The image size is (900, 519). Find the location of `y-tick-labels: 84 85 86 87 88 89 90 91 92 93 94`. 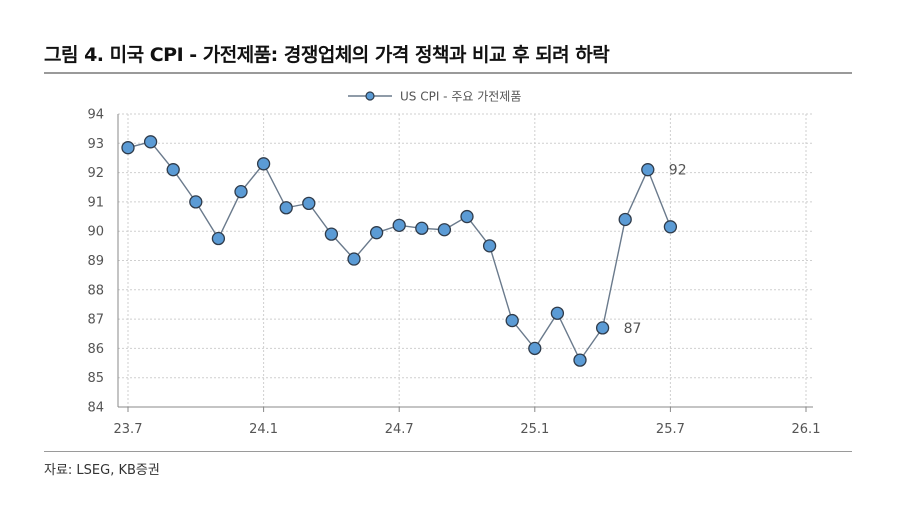

y-tick-labels: 84 85 86 87 88 89 90 91 92 93 94 is located at coordinates (95, 262).